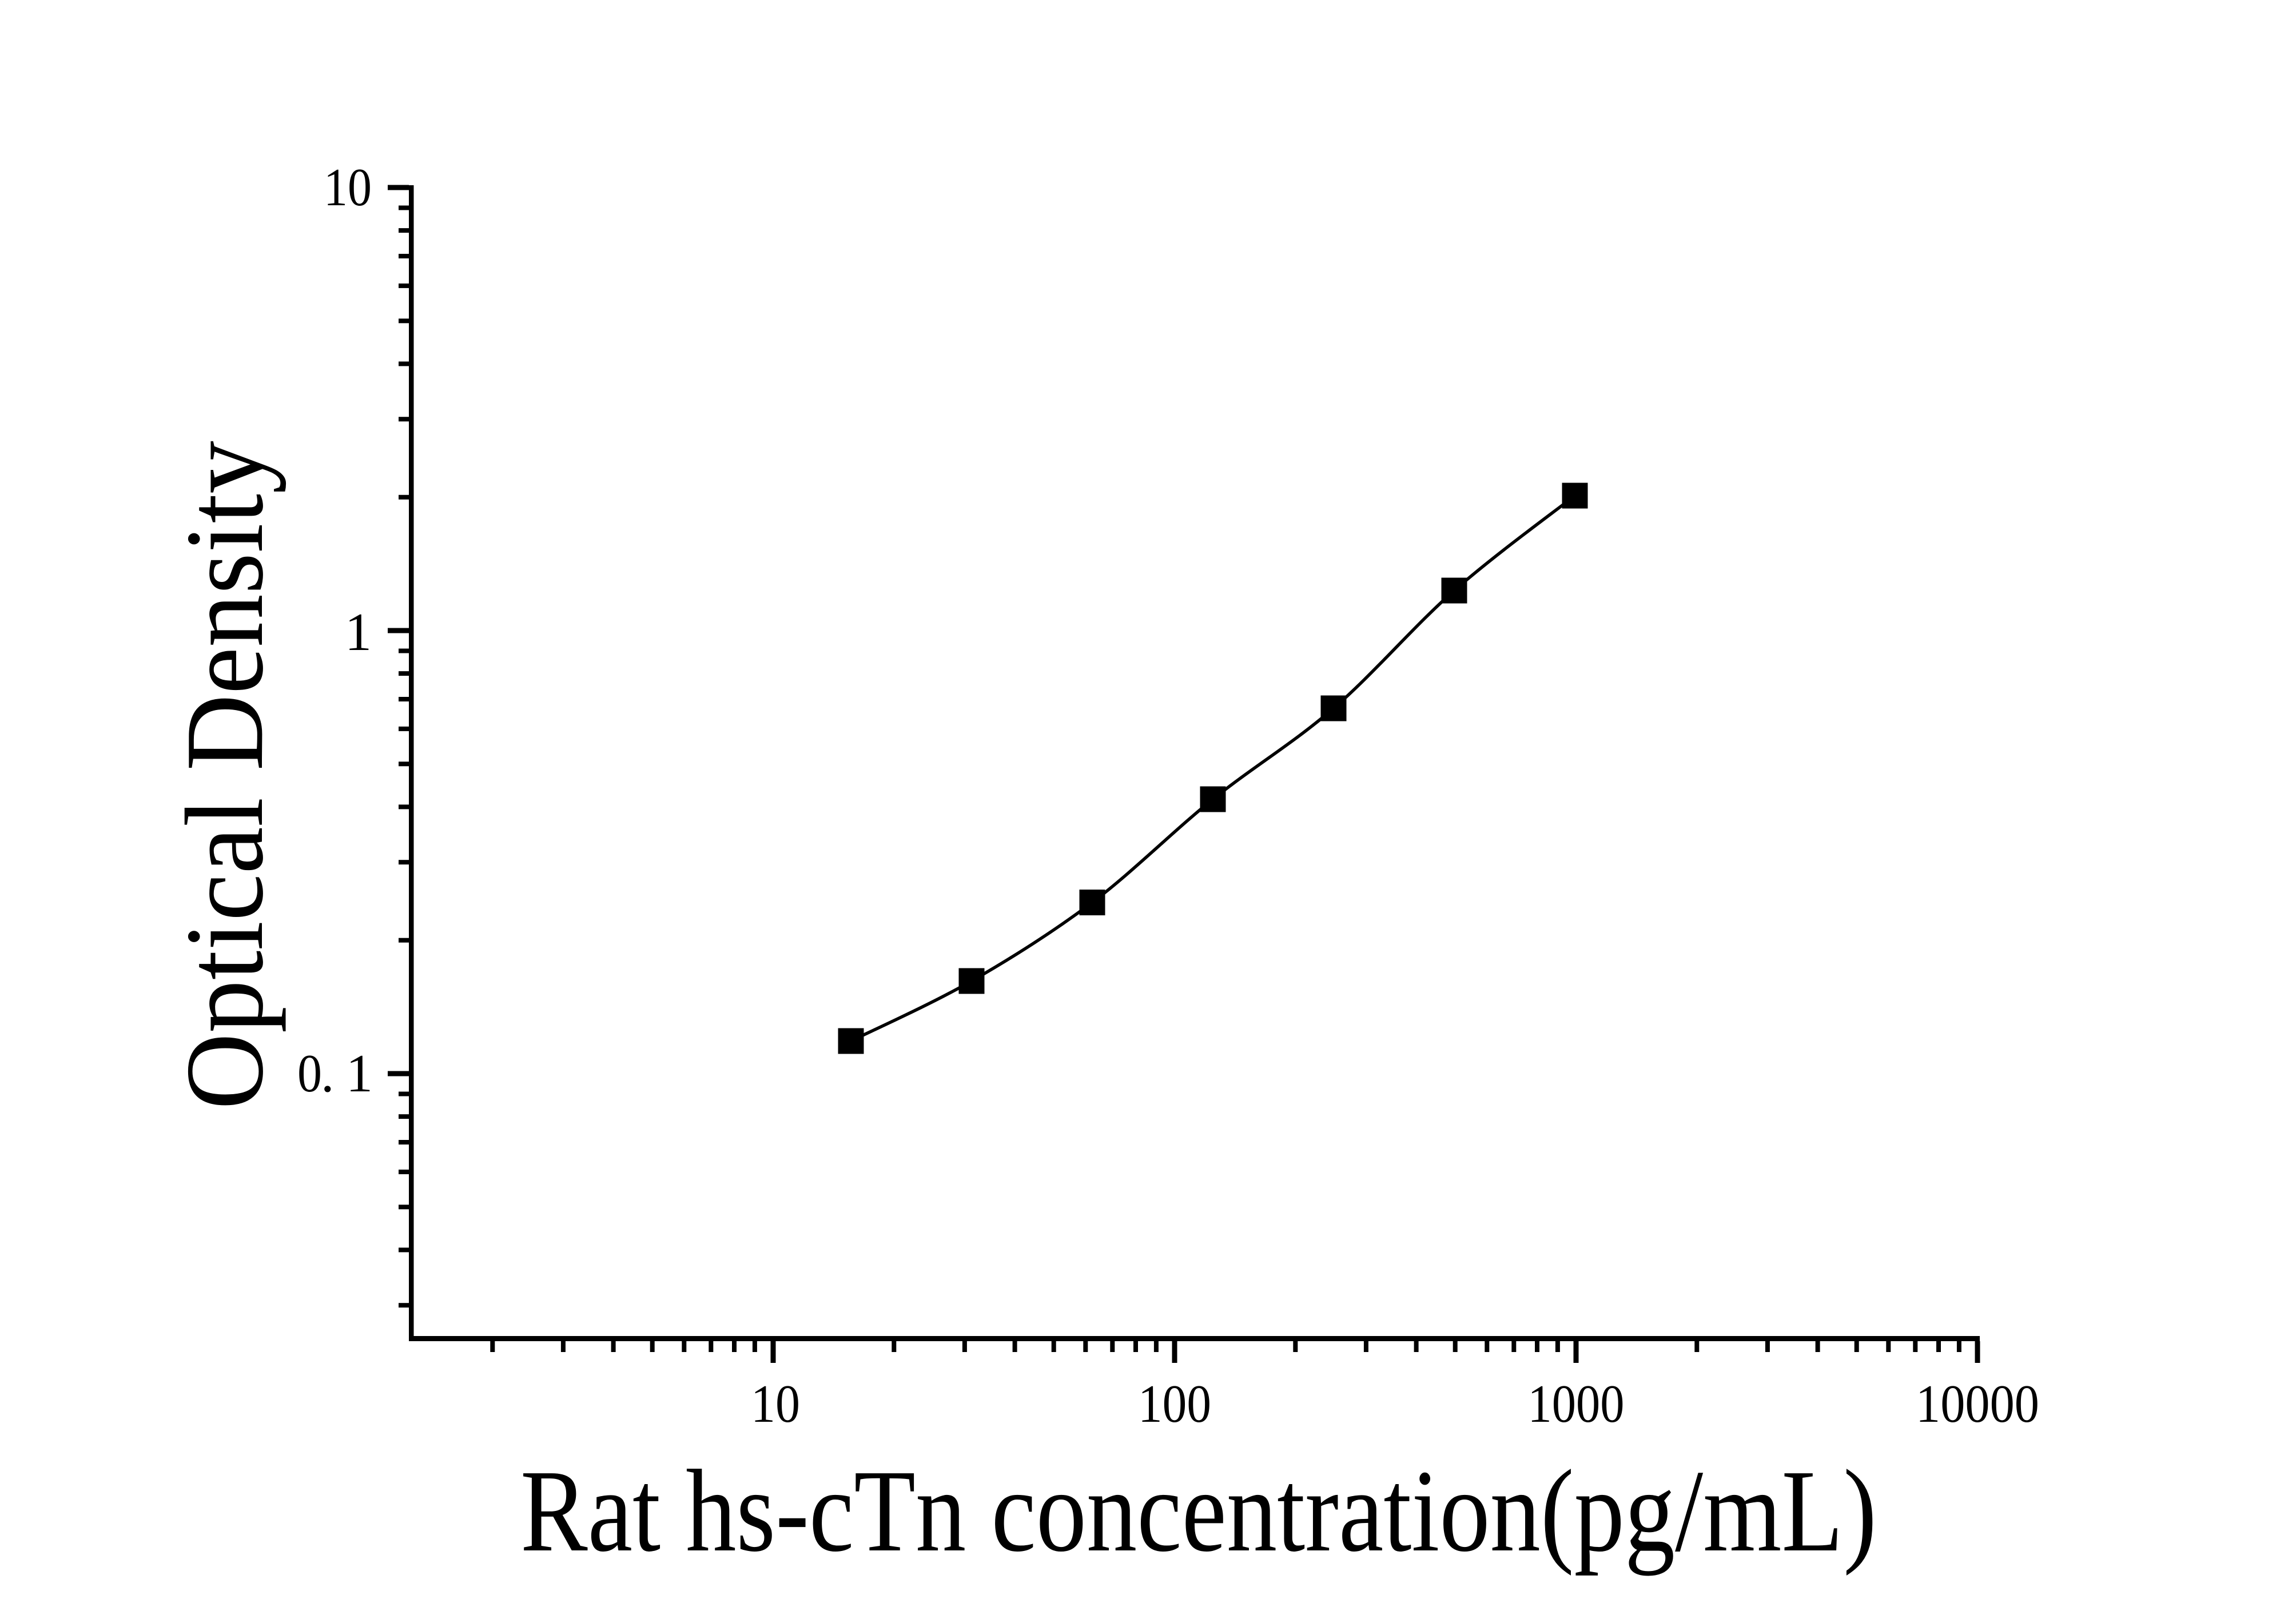  What do you see at coordinates (1978, 1404) in the screenshot?
I see `svg-text: 10000` at bounding box center [1978, 1404].